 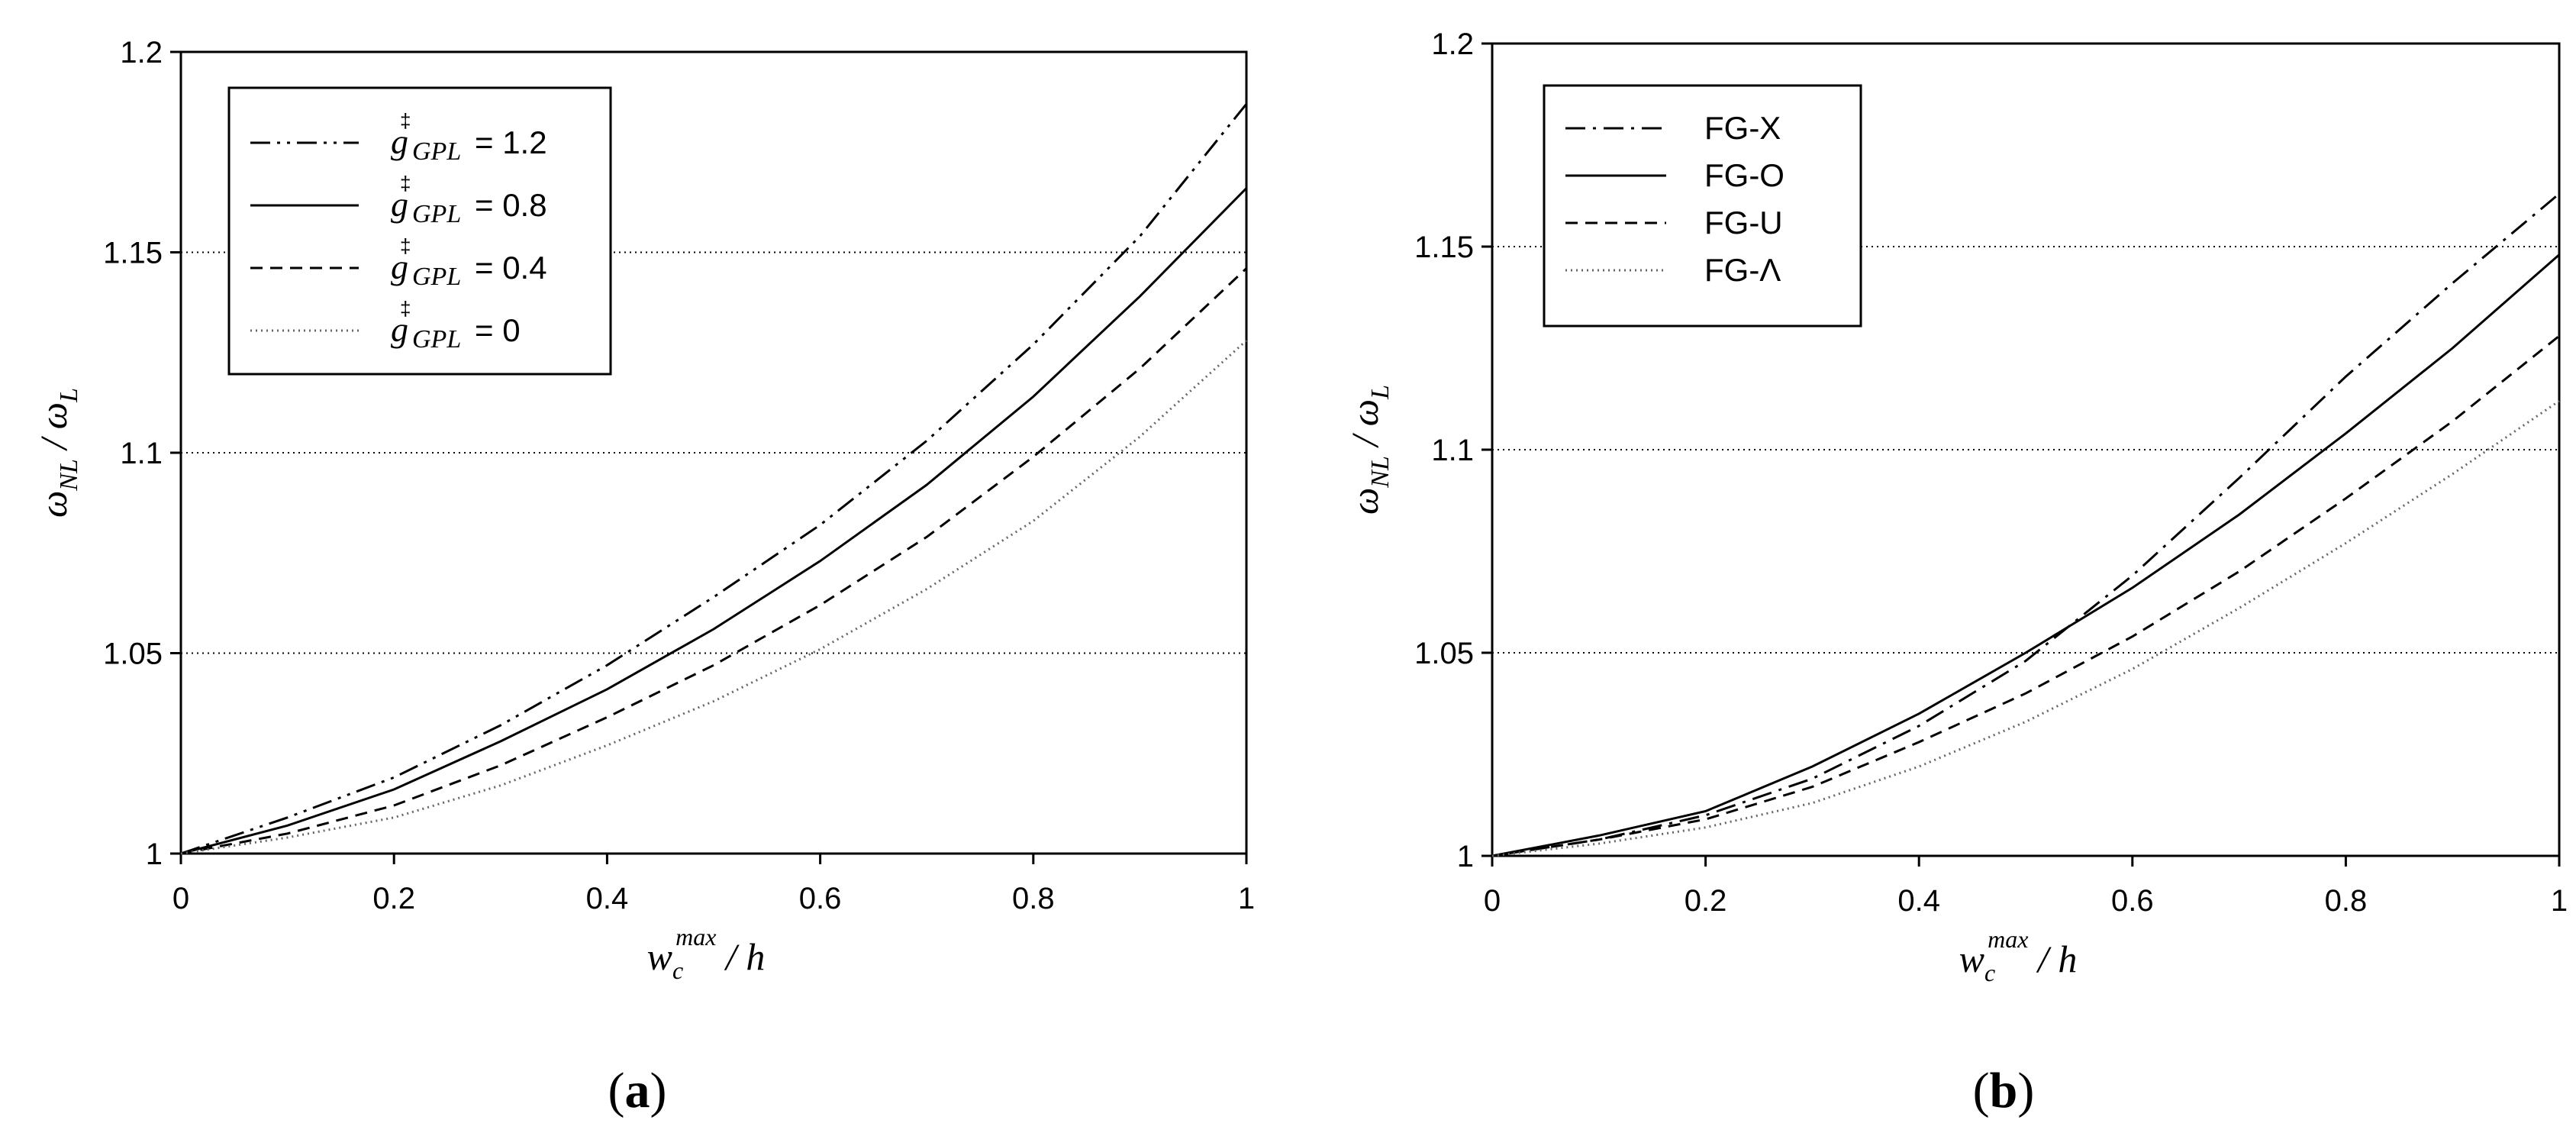 I want to click on caption-letter: b, so click(x=2004, y=1090).